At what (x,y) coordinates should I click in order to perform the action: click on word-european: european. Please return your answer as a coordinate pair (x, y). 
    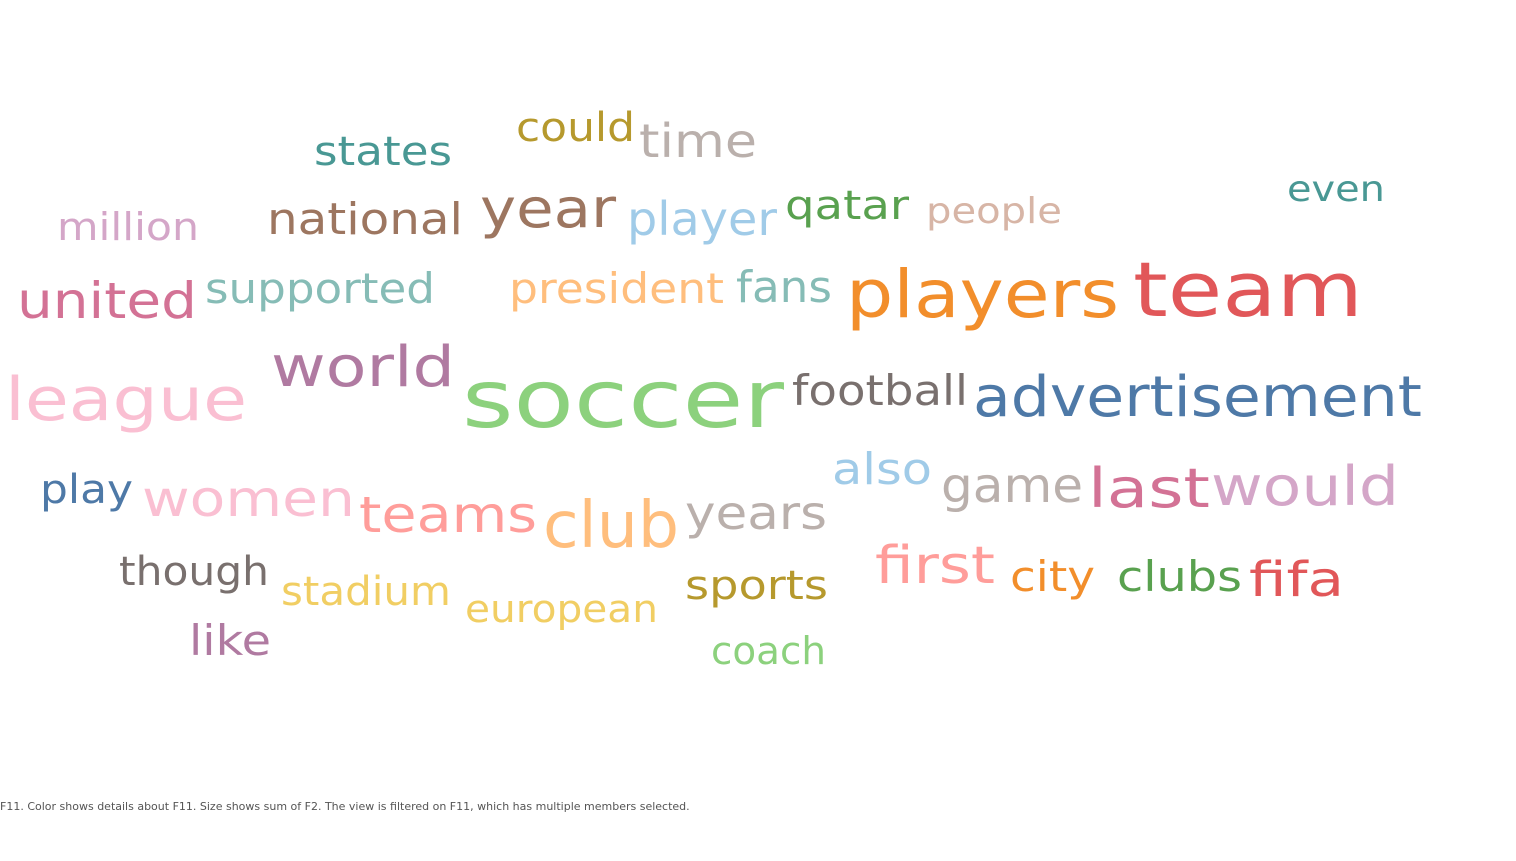
    Looking at the image, I should click on (562, 609).